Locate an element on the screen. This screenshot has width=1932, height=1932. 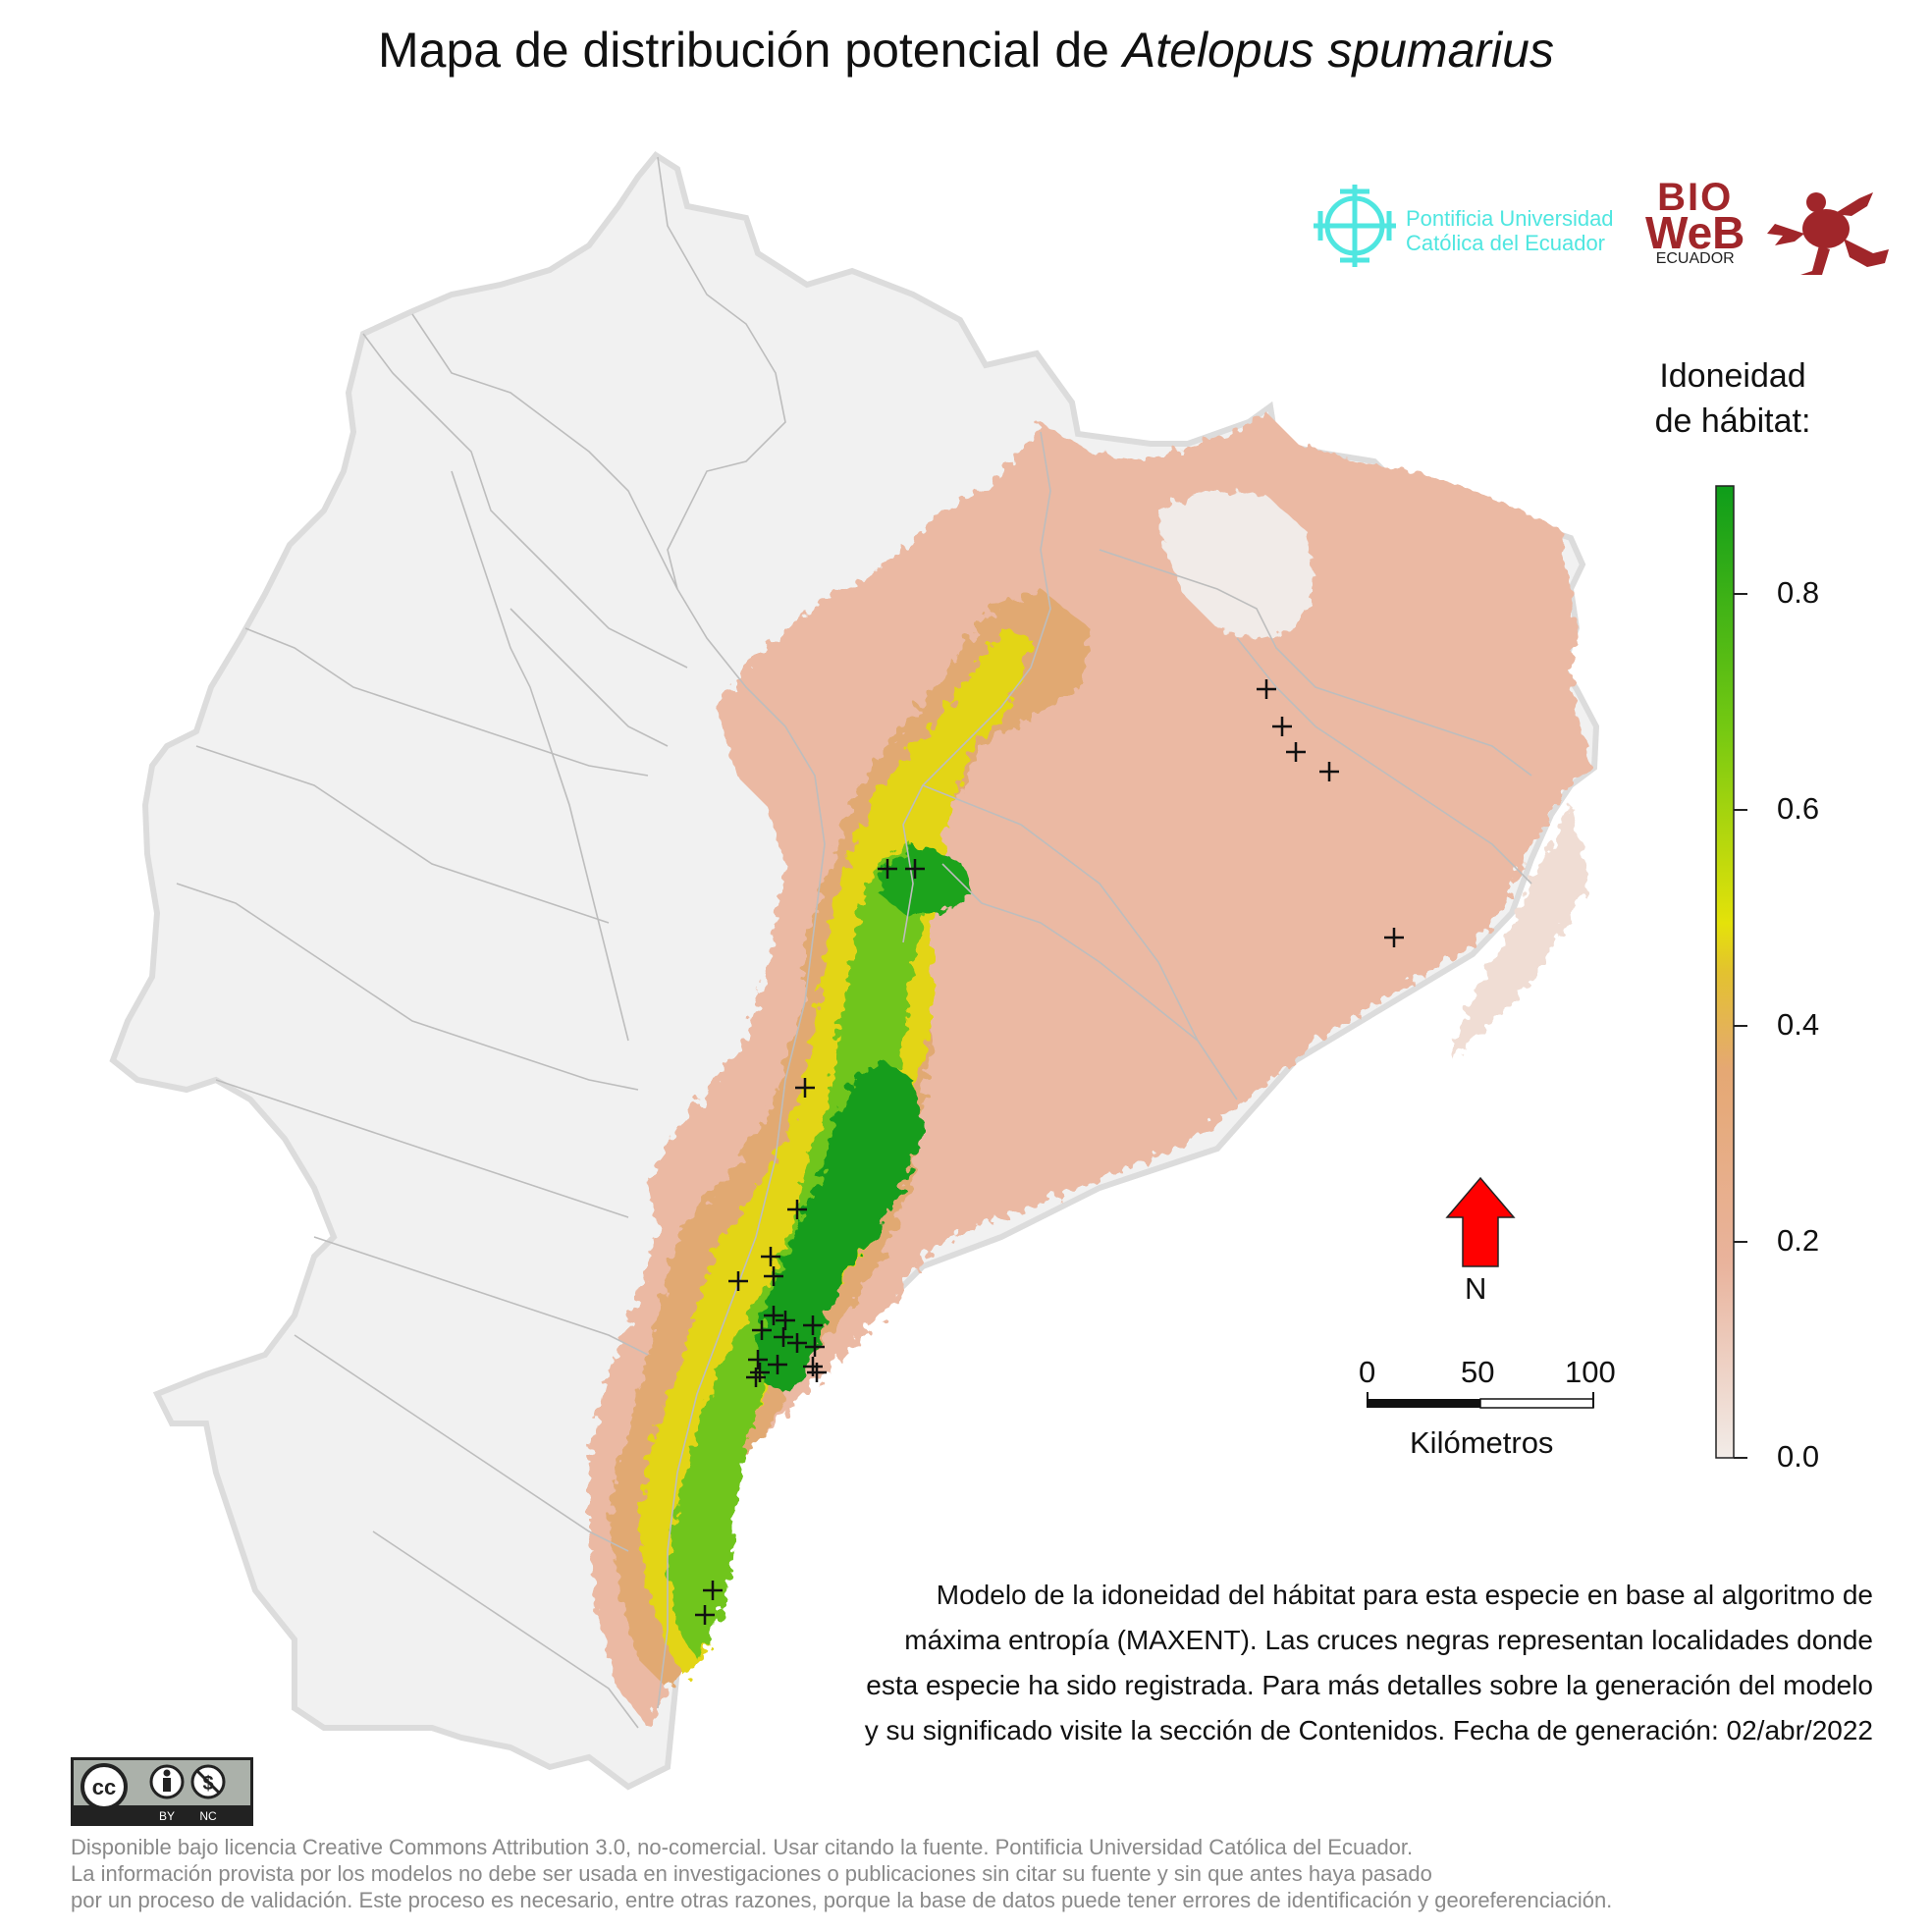
cc-by: BY is located at coordinates (167, 1816).